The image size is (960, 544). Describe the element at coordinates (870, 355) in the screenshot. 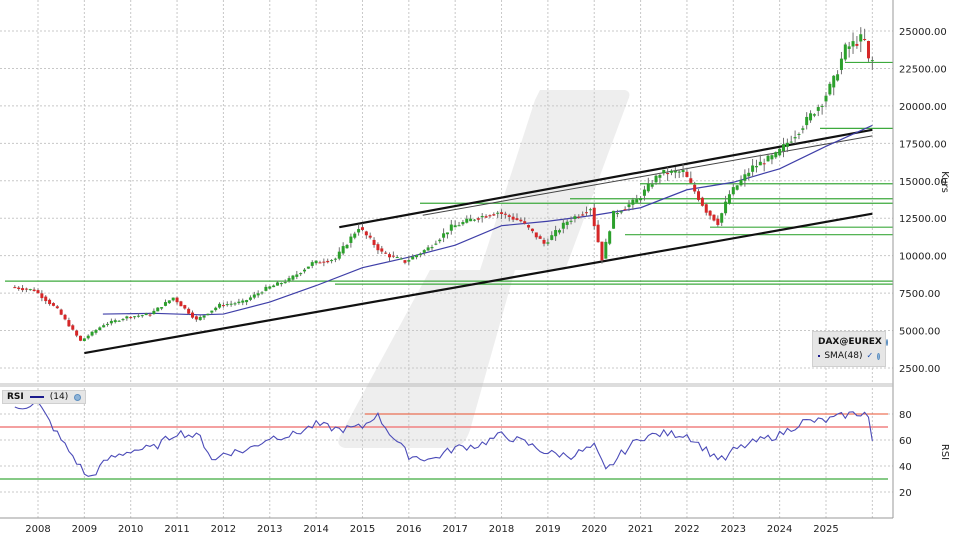

I see `checkmark-icon: ✓` at that location.